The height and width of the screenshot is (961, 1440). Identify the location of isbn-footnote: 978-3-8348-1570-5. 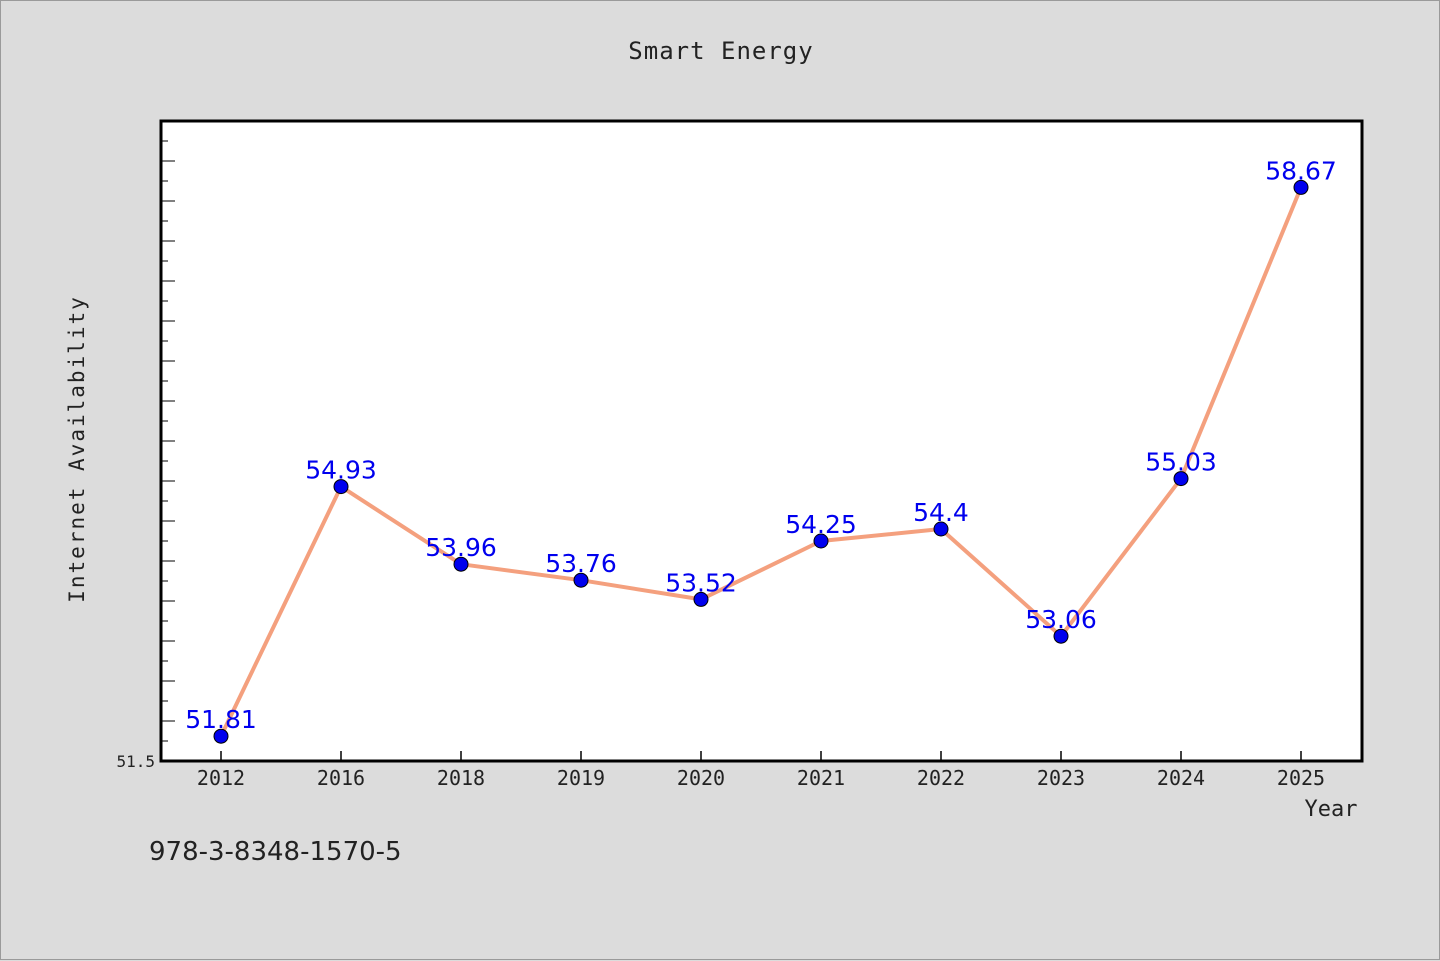
(275, 852).